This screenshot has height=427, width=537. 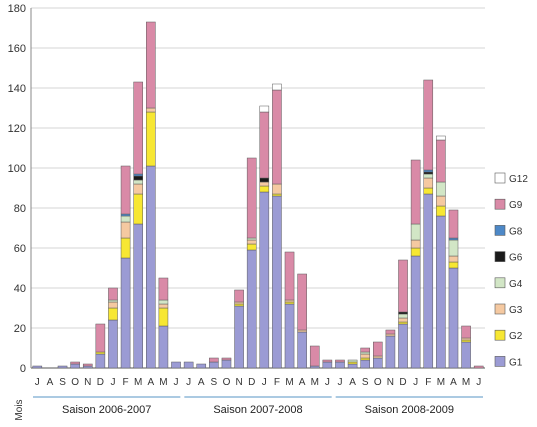 What do you see at coordinates (516, 284) in the screenshot?
I see `legend-label: G4` at bounding box center [516, 284].